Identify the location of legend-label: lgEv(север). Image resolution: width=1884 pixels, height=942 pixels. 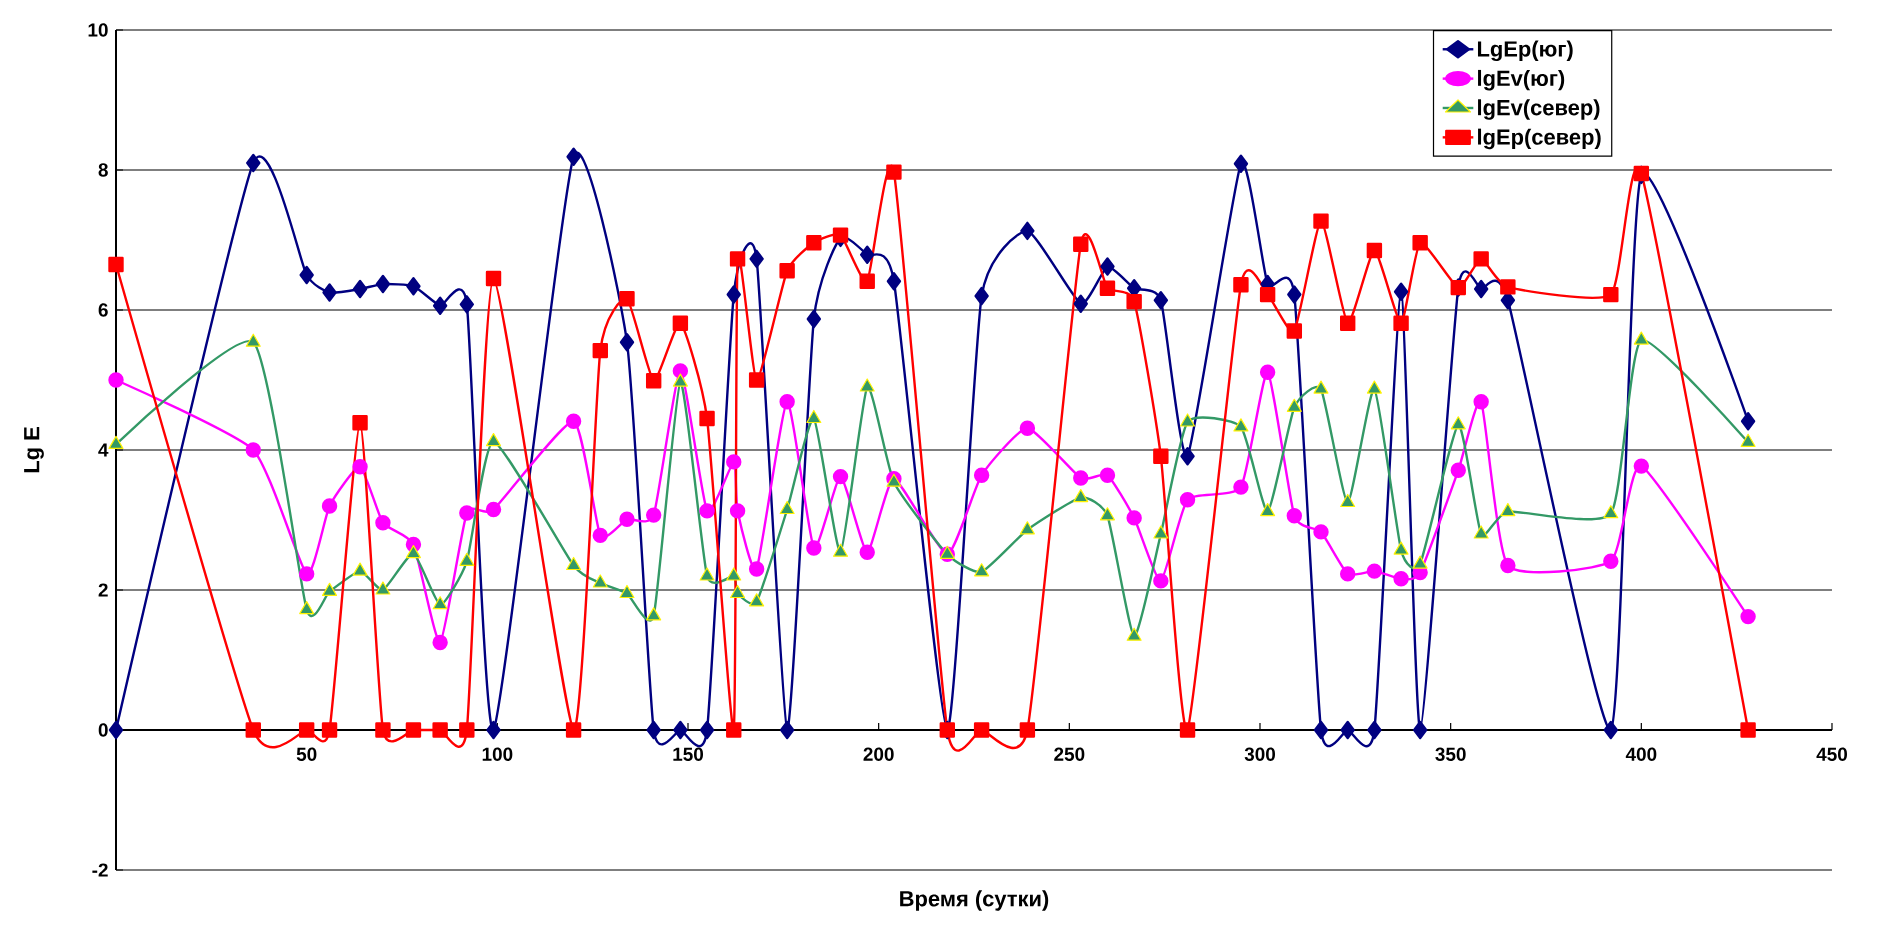
(1539, 109).